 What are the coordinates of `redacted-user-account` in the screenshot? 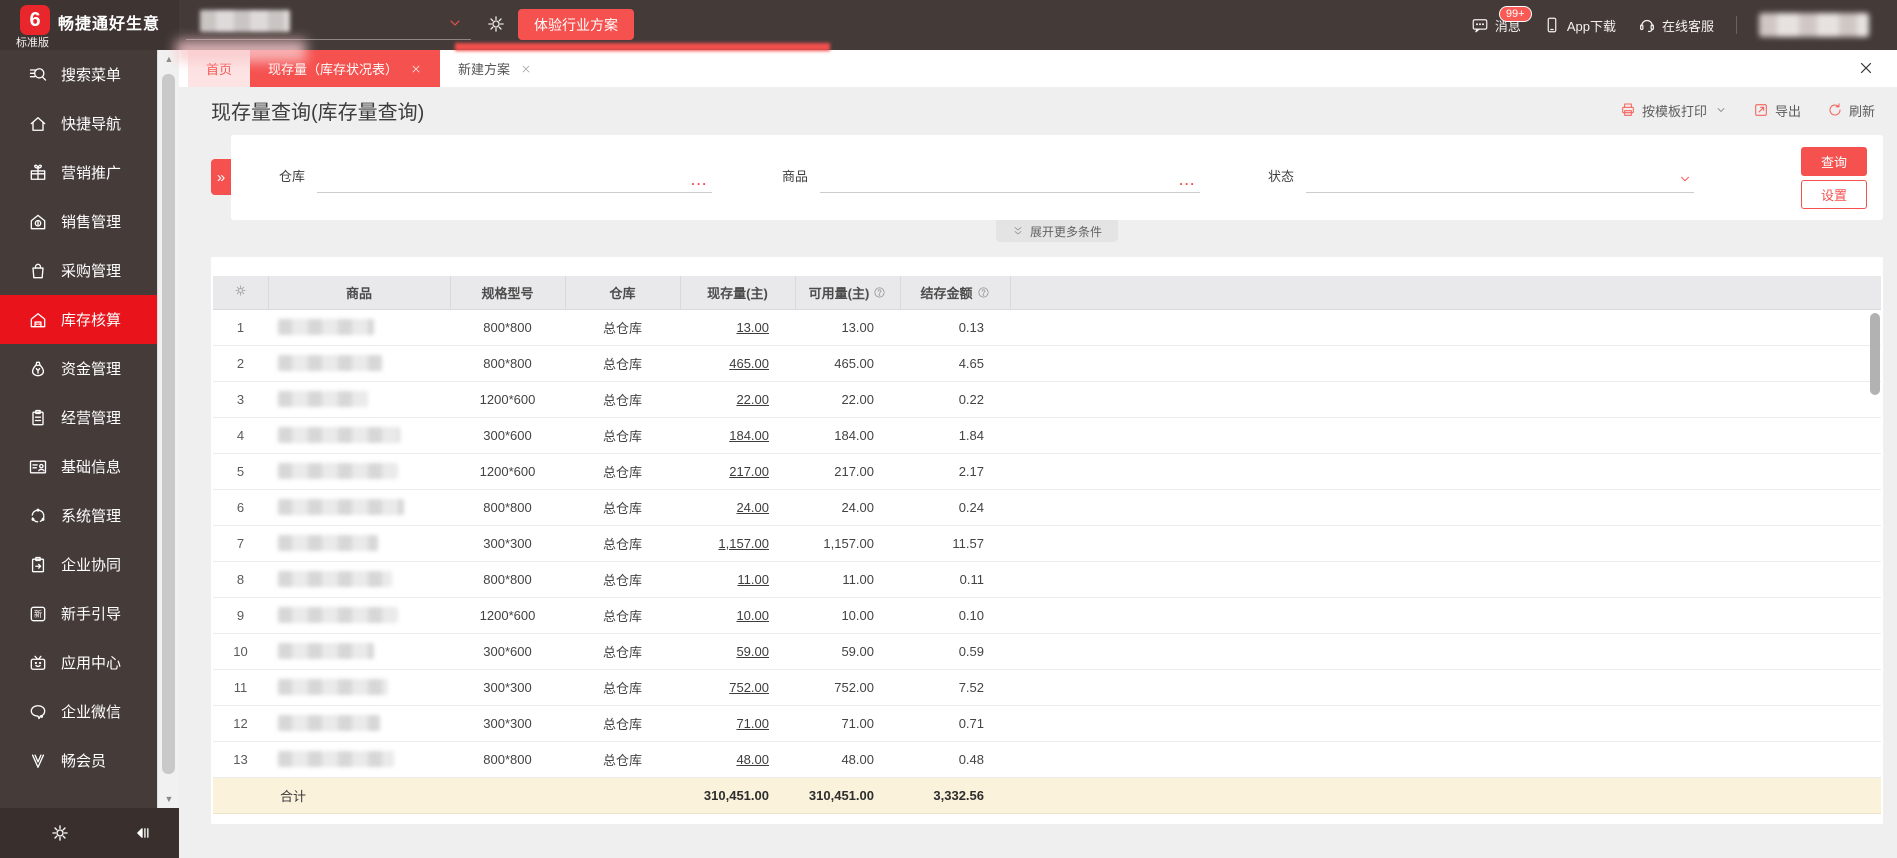 It's located at (1814, 25).